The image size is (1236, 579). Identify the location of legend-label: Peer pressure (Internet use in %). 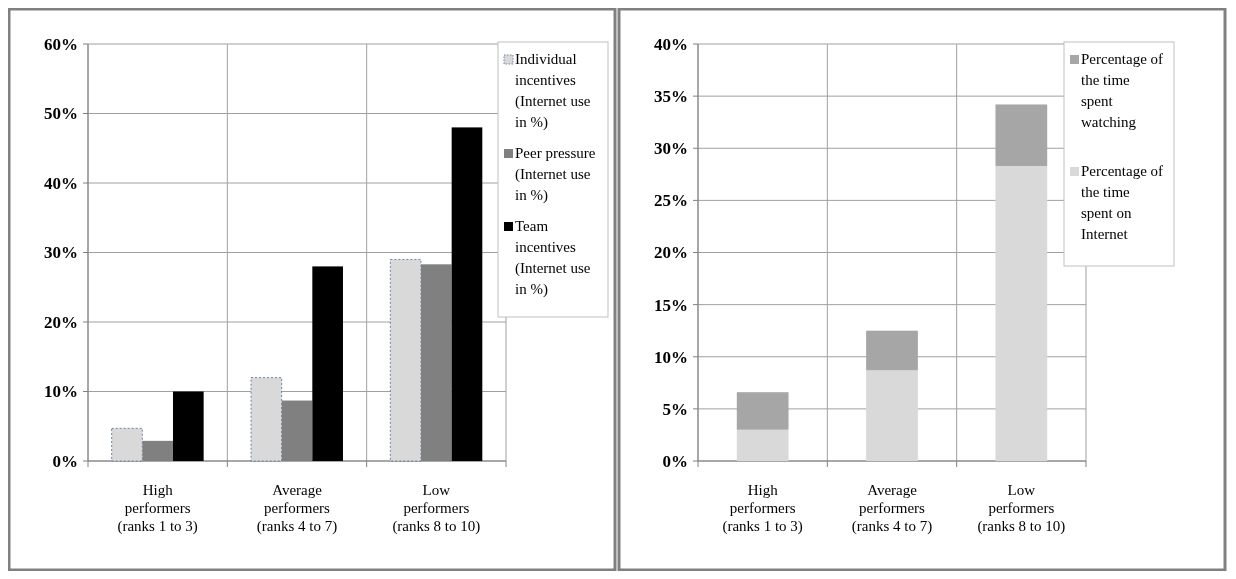
(555, 174).